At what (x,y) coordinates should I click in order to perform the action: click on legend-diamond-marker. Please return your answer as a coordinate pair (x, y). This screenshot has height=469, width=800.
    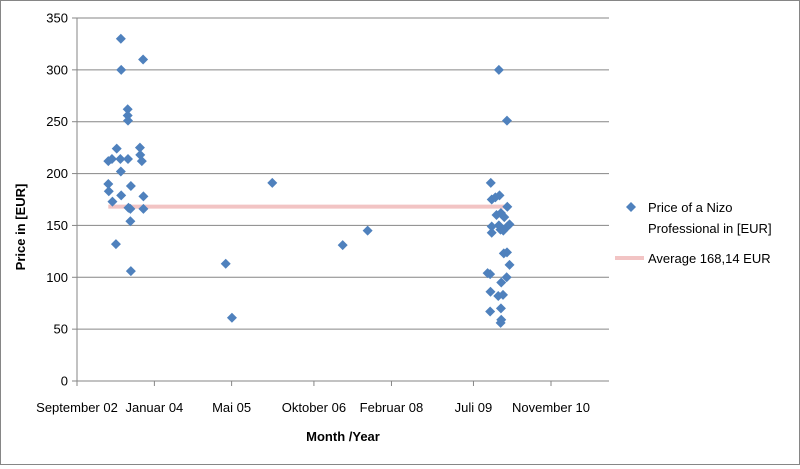
    Looking at the image, I should click on (631, 207).